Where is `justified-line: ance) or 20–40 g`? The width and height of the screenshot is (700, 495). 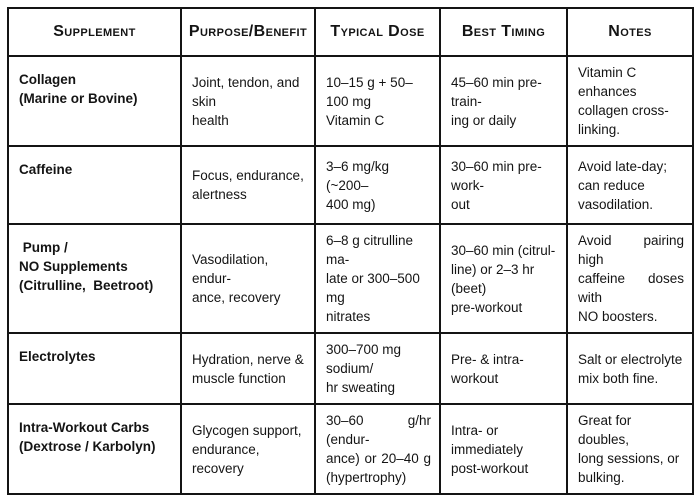
justified-line: ance) or 20–40 g is located at coordinates (378, 458).